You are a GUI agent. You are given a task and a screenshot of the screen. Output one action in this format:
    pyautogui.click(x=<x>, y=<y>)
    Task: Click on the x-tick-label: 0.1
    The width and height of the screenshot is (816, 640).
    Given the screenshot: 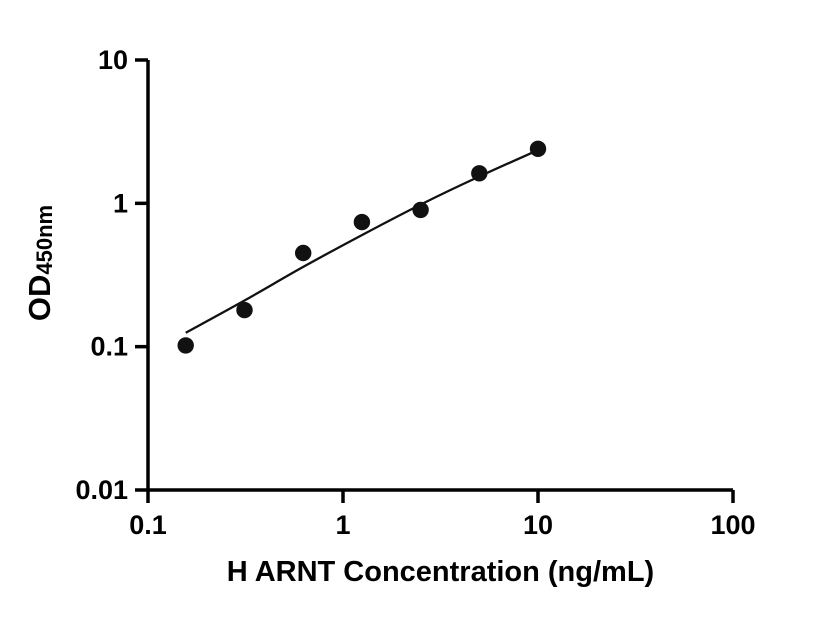 What is the action you would take?
    pyautogui.click(x=148, y=525)
    